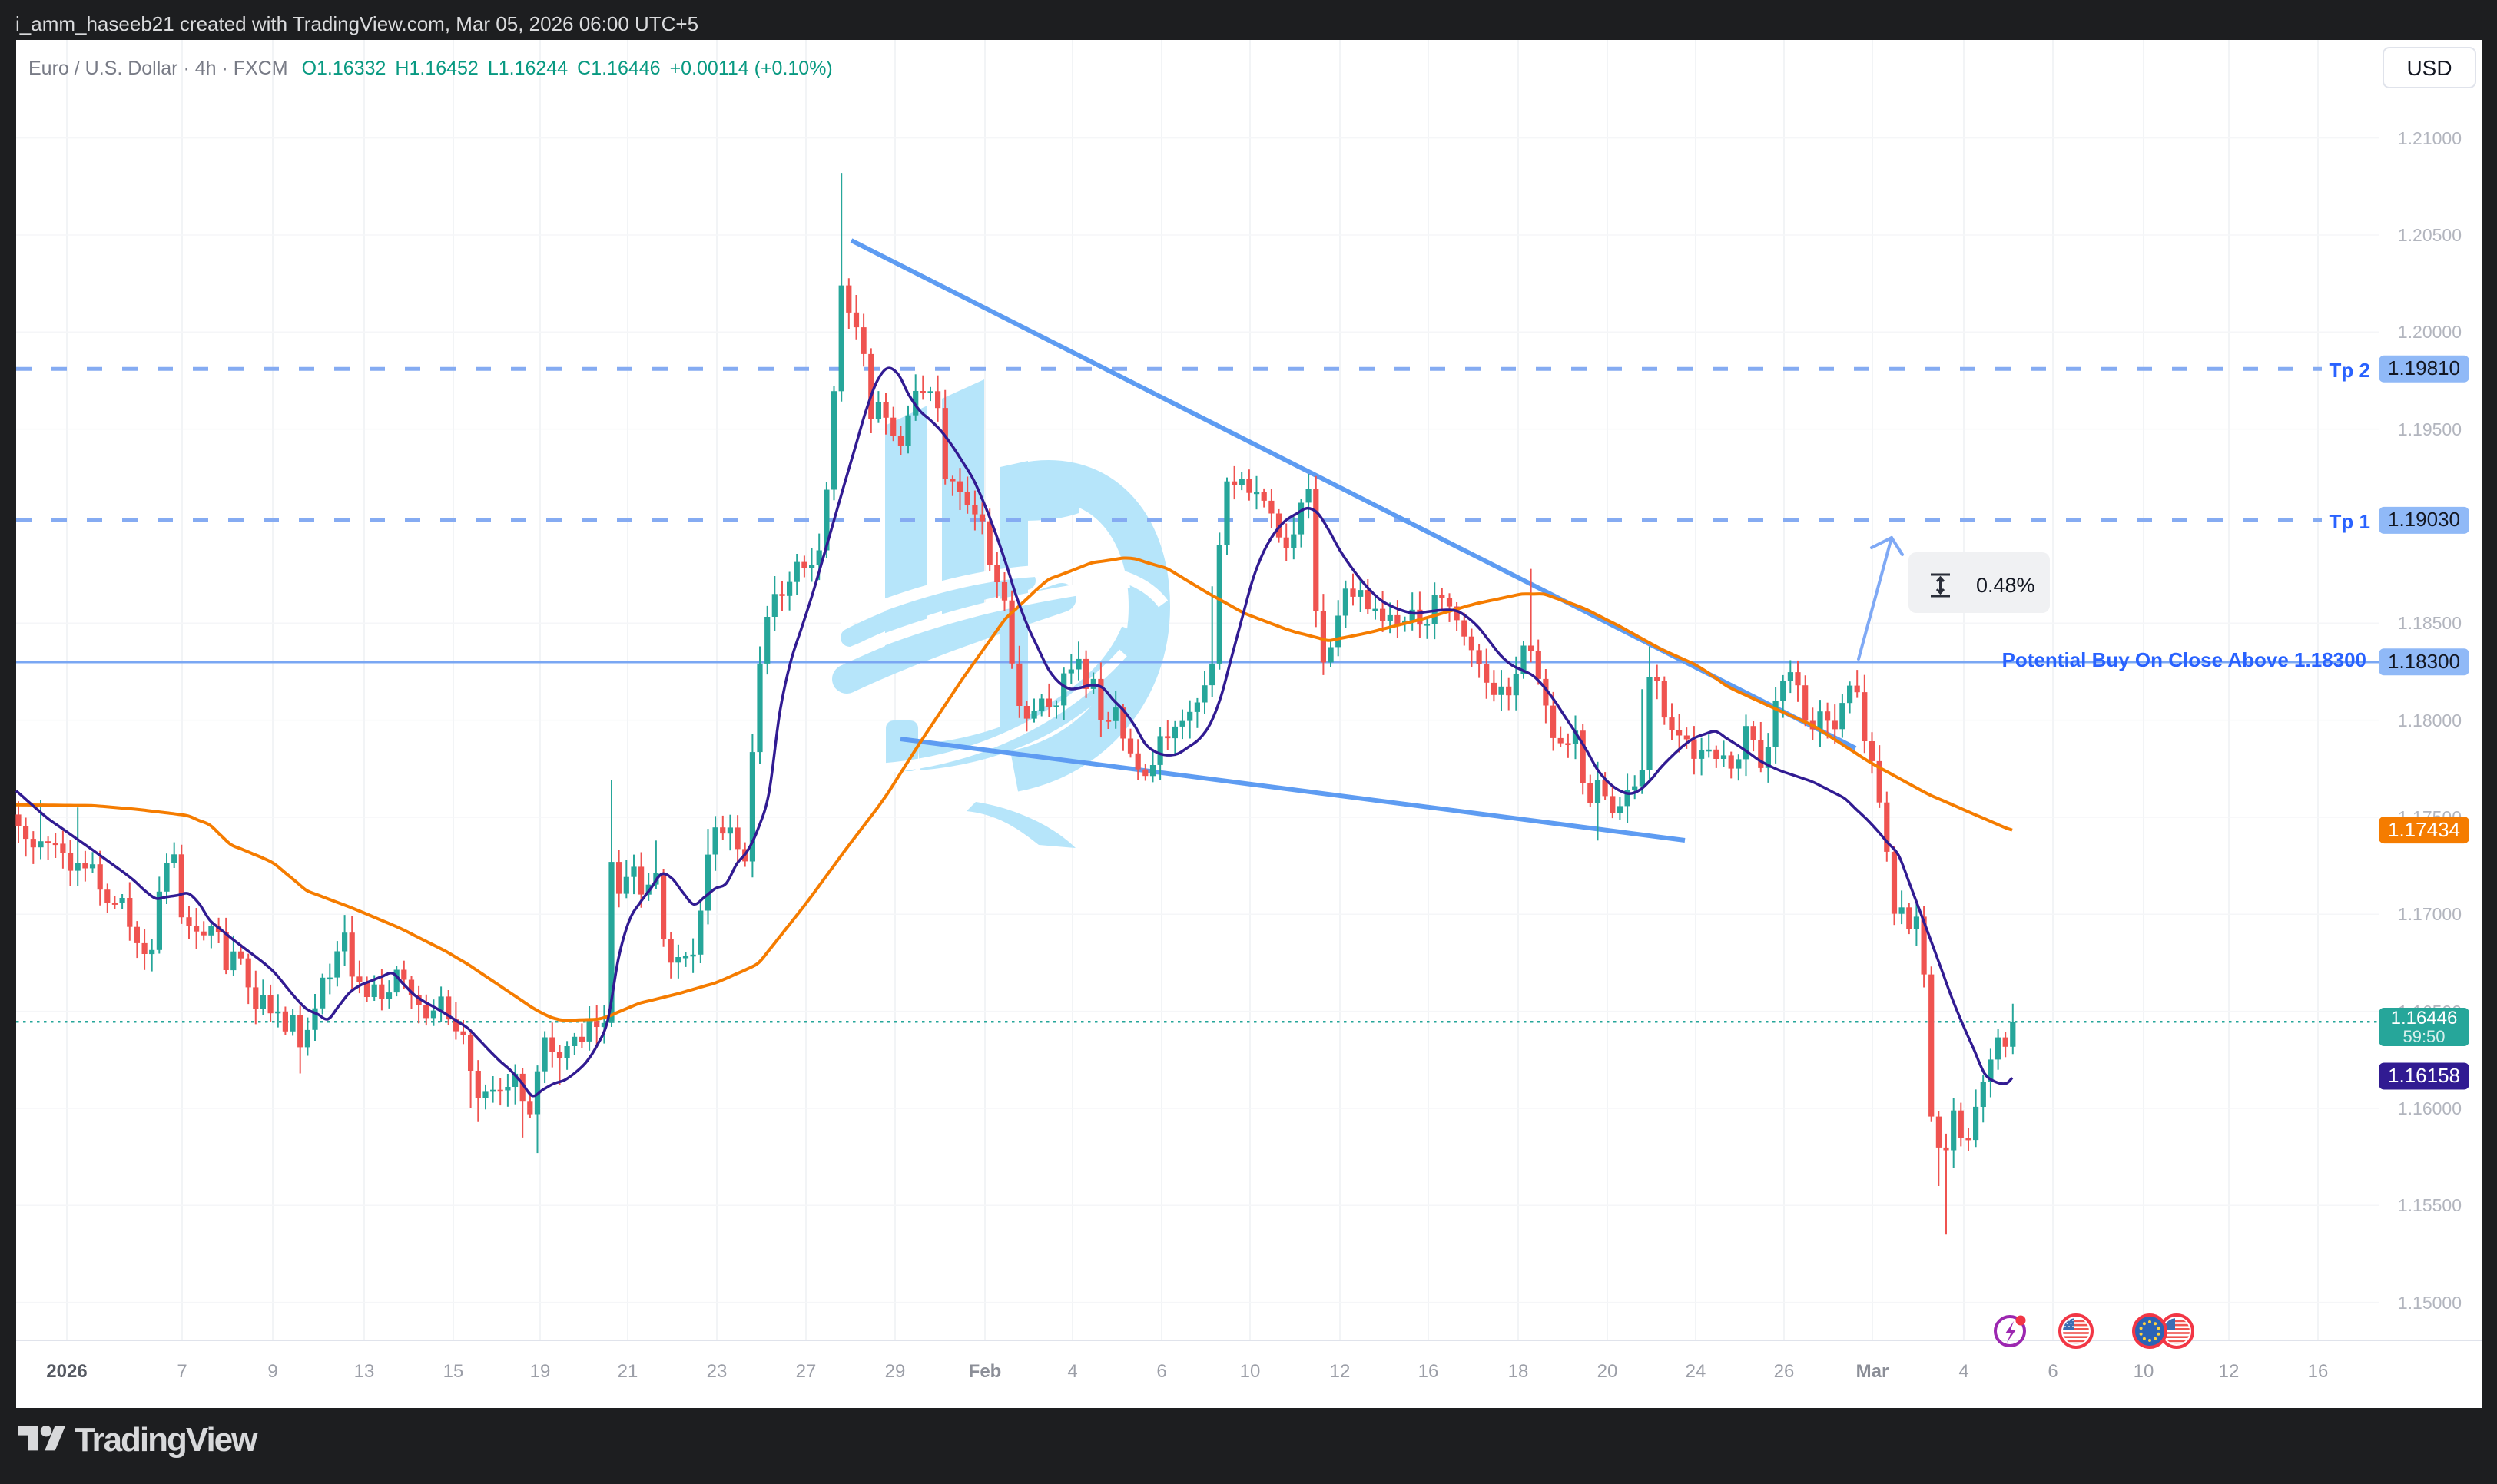  I want to click on svg-text: 27, so click(806, 1371).